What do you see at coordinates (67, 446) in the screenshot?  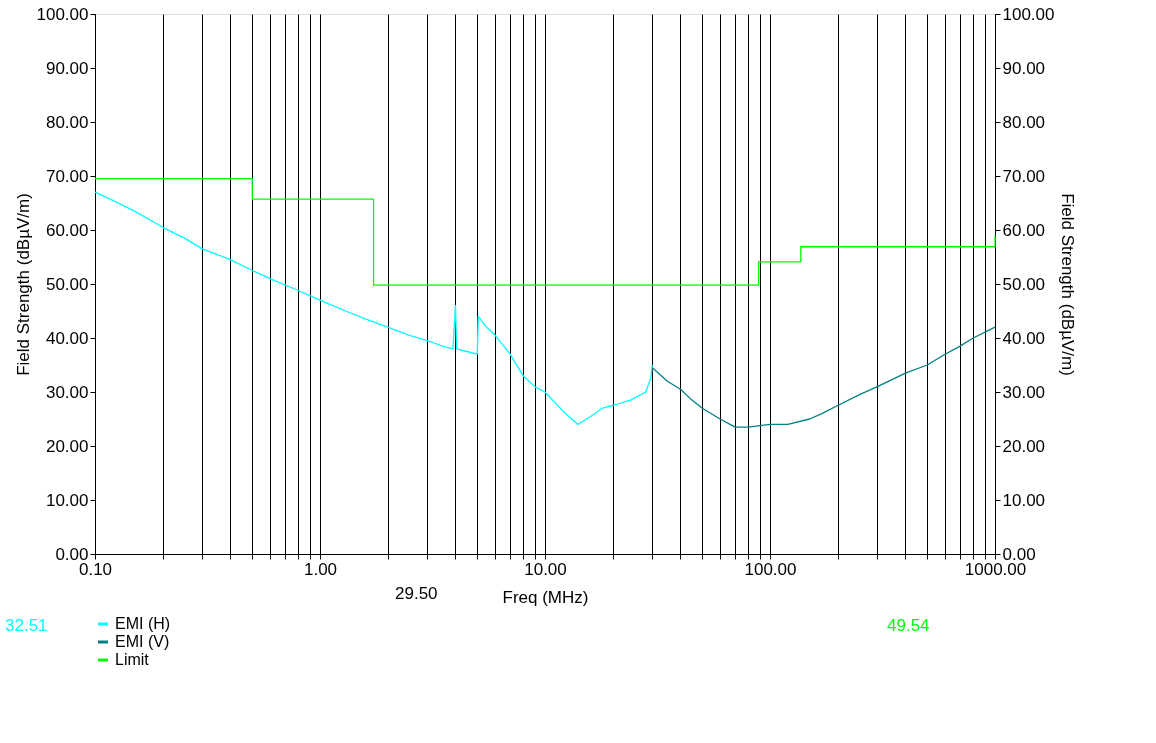 I see `y-tick-label: 20.00` at bounding box center [67, 446].